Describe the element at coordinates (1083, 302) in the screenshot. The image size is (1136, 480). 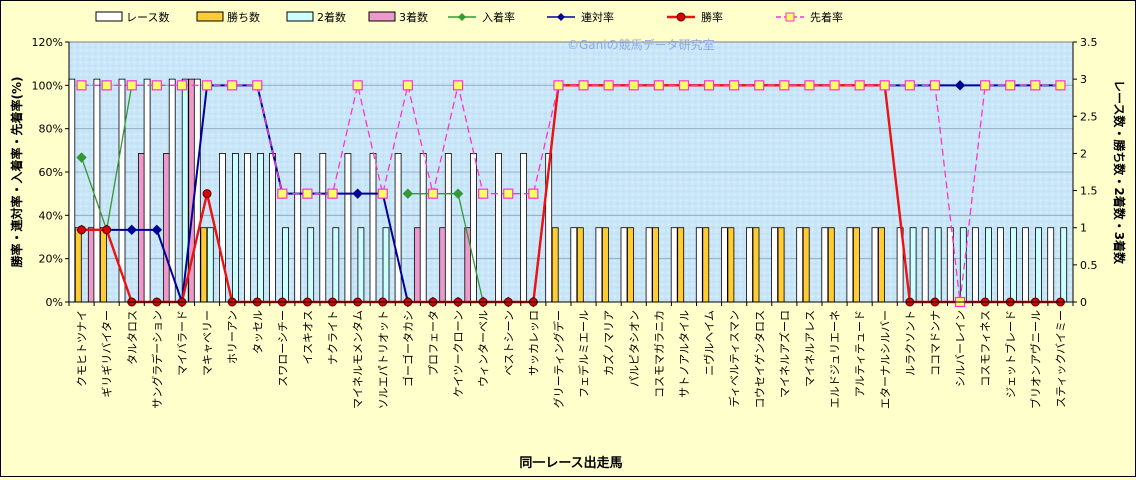
I see `y-tick-label-right: 0` at that location.